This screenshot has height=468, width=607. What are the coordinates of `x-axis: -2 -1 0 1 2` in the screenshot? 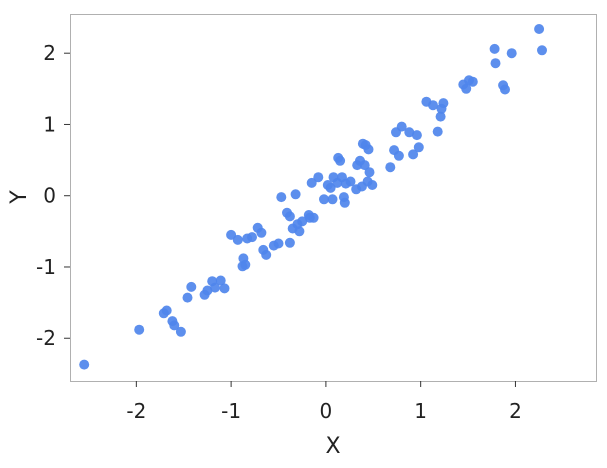 It's located at (324, 402).